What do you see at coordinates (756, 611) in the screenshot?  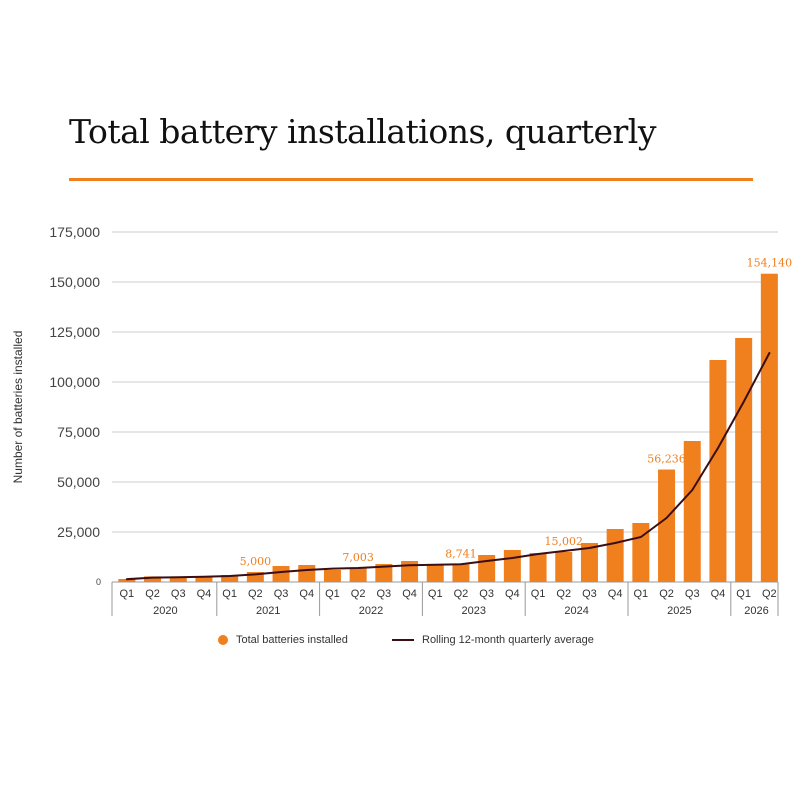 I see `year-label: 2026` at bounding box center [756, 611].